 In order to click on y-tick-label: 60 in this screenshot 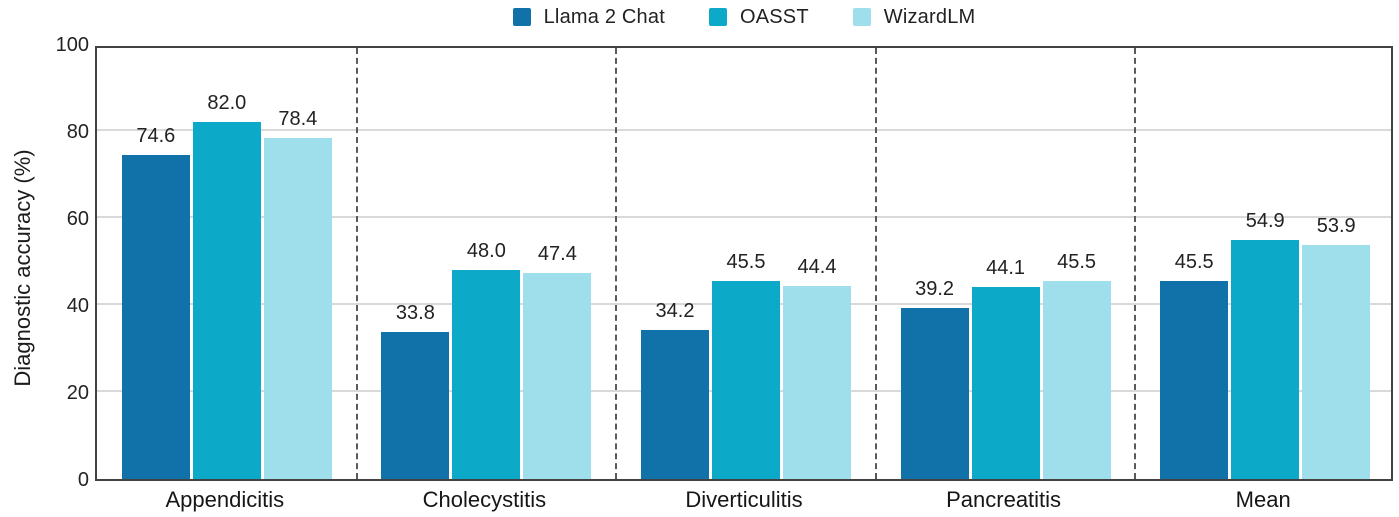, I will do `click(77, 219)`.